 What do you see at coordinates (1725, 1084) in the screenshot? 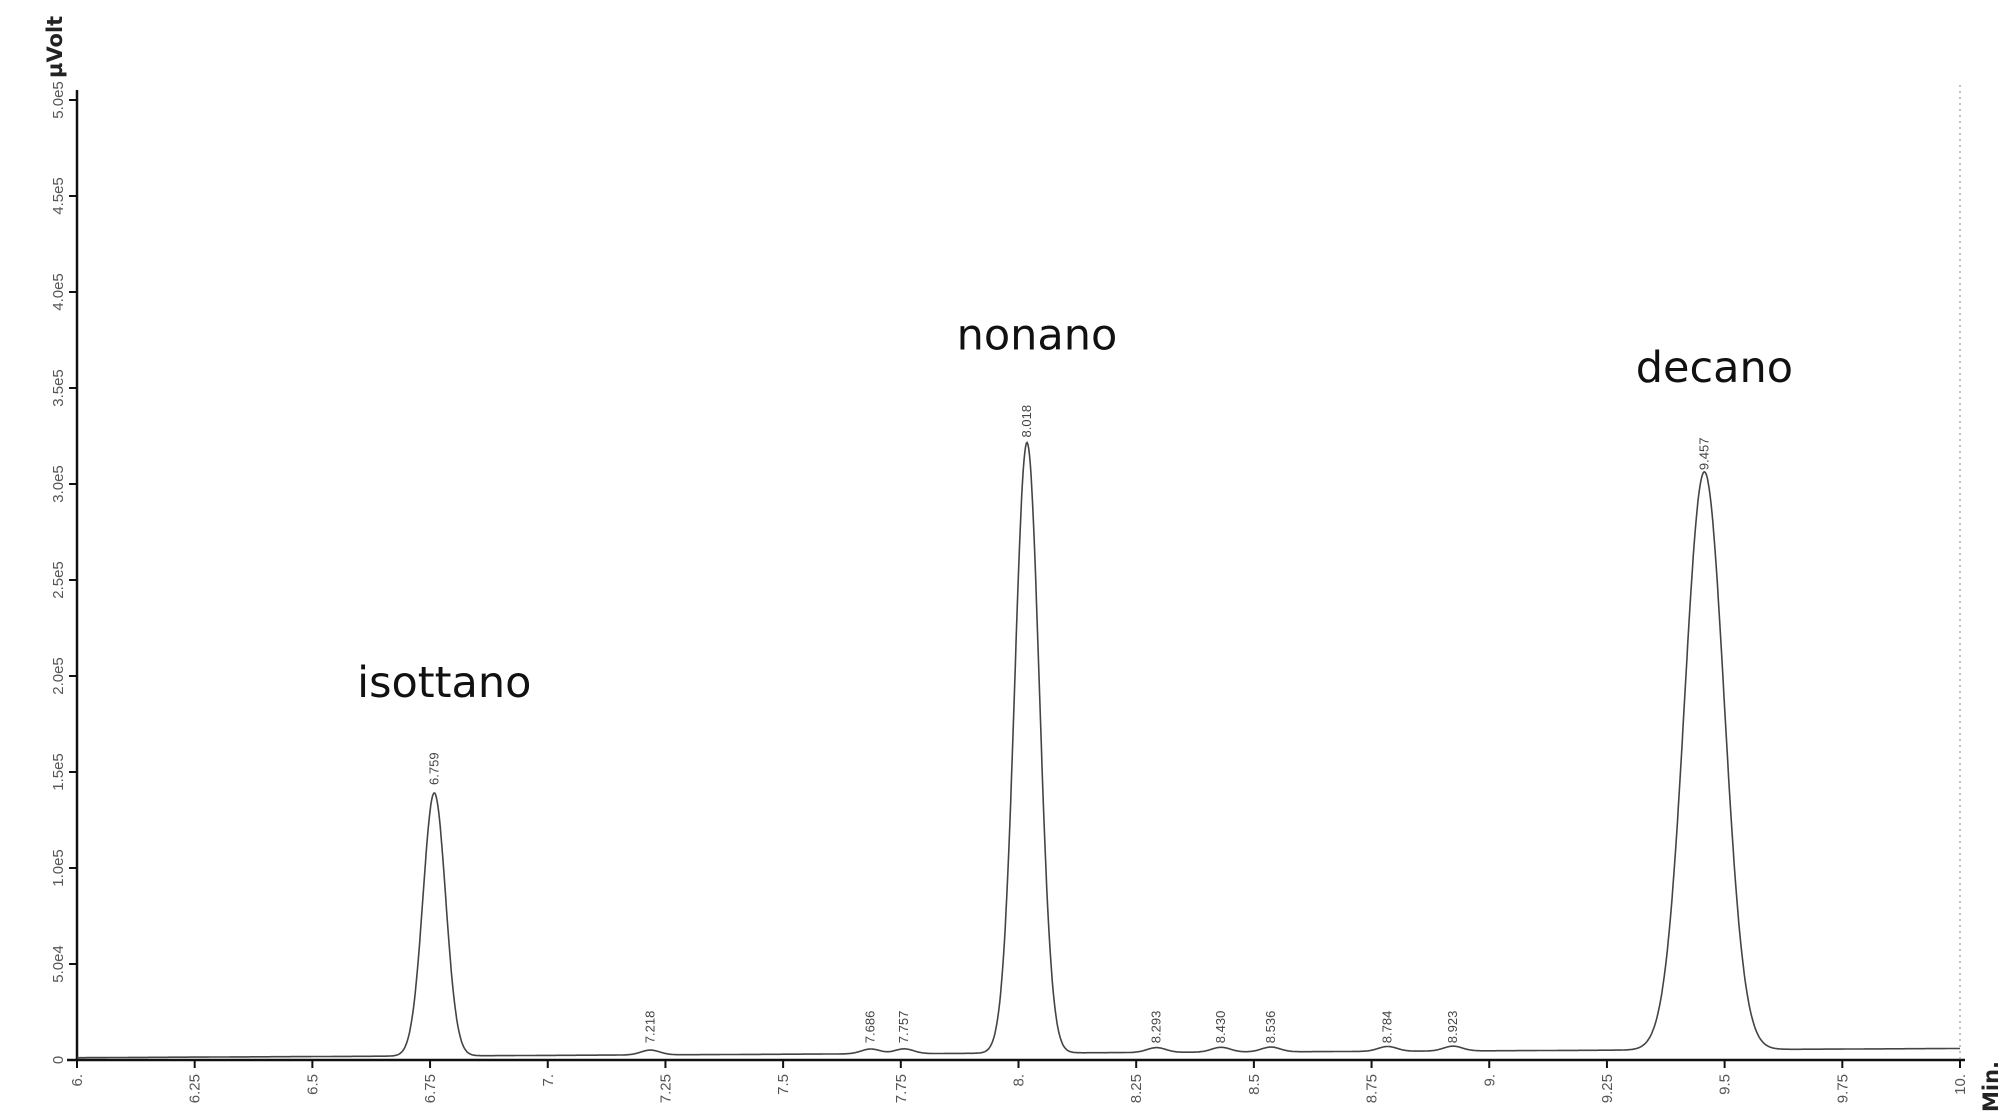
I see `x-tick-label: 9.5` at bounding box center [1725, 1084].